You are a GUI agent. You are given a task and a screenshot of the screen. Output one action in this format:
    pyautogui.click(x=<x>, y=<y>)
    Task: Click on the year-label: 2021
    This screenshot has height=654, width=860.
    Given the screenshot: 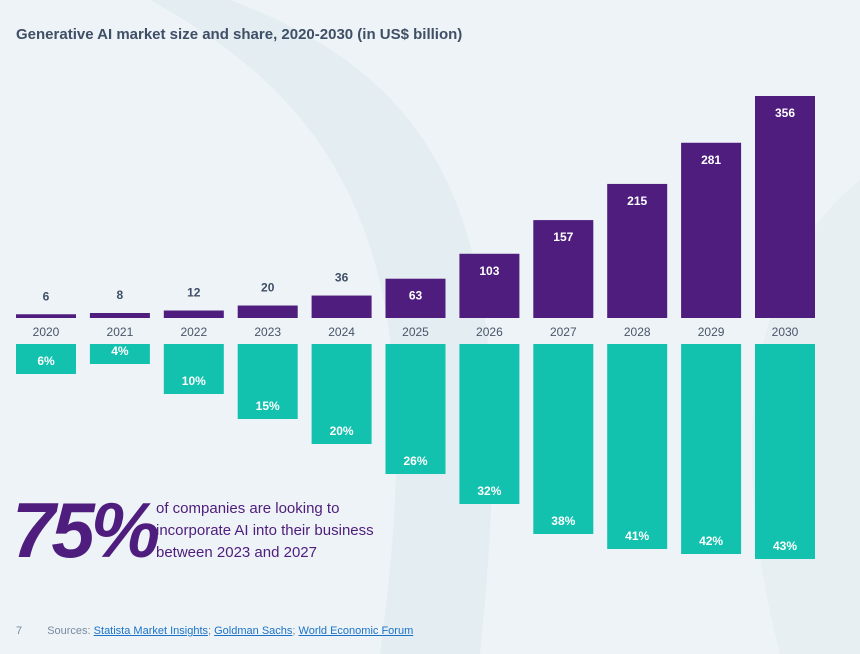 What is the action you would take?
    pyautogui.click(x=120, y=332)
    